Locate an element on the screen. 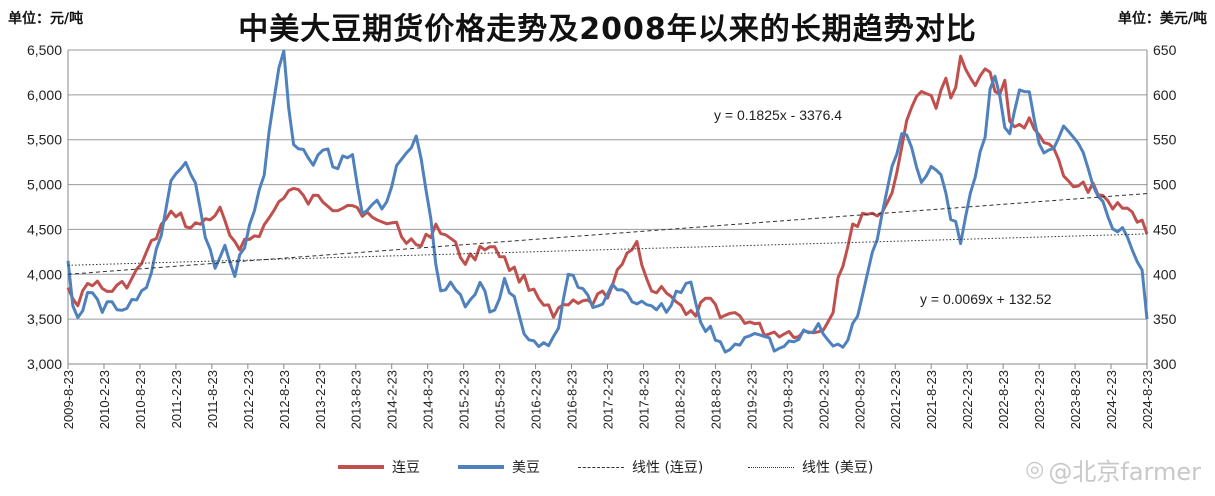  legend-label-trend1: 线性 (连豆) is located at coordinates (668, 468).